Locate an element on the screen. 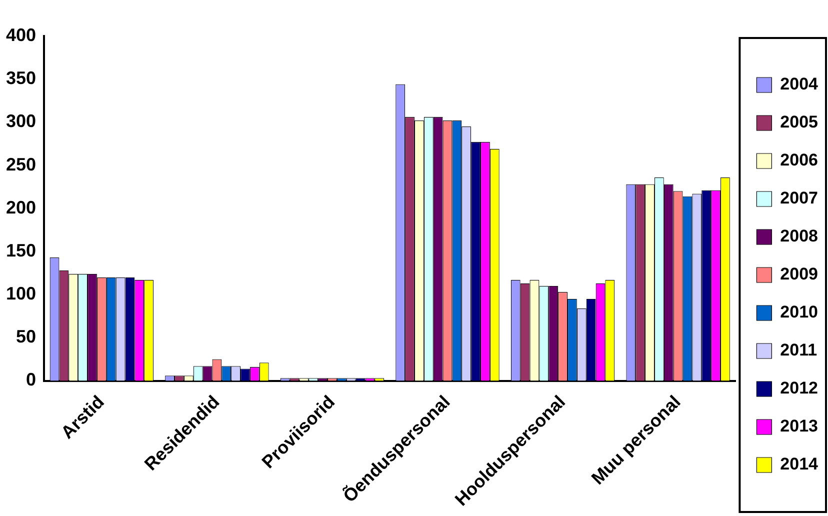  y-tick-label: 0 is located at coordinates (31, 380).